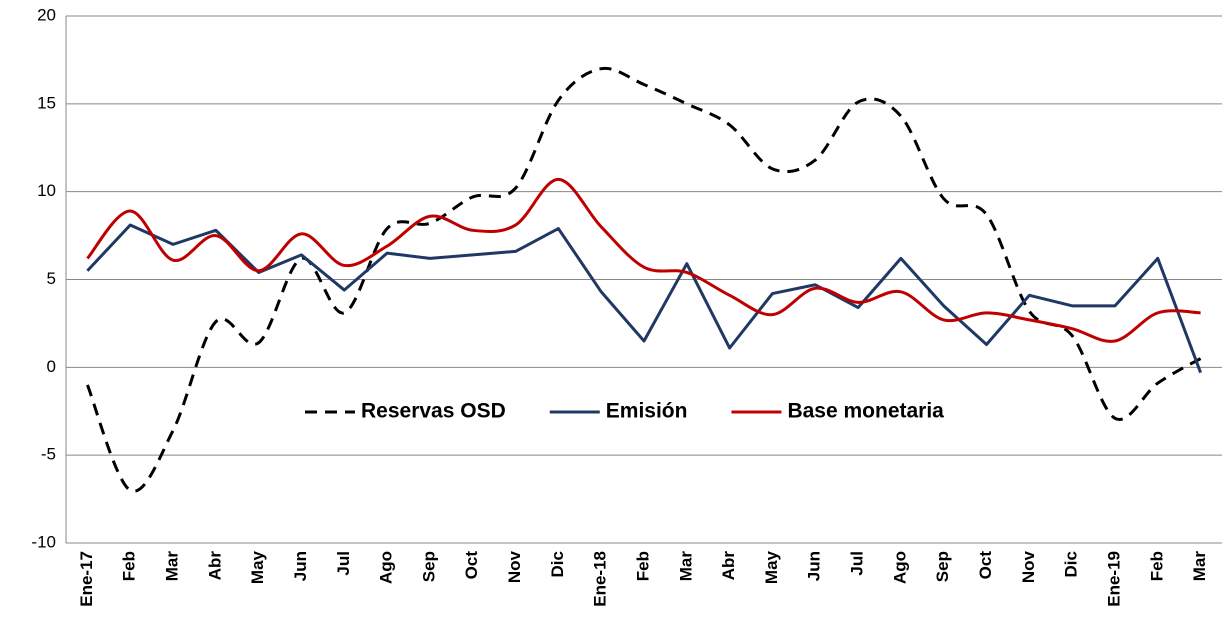  What do you see at coordinates (51, 278) in the screenshot?
I see `y-tick-label: 5` at bounding box center [51, 278].